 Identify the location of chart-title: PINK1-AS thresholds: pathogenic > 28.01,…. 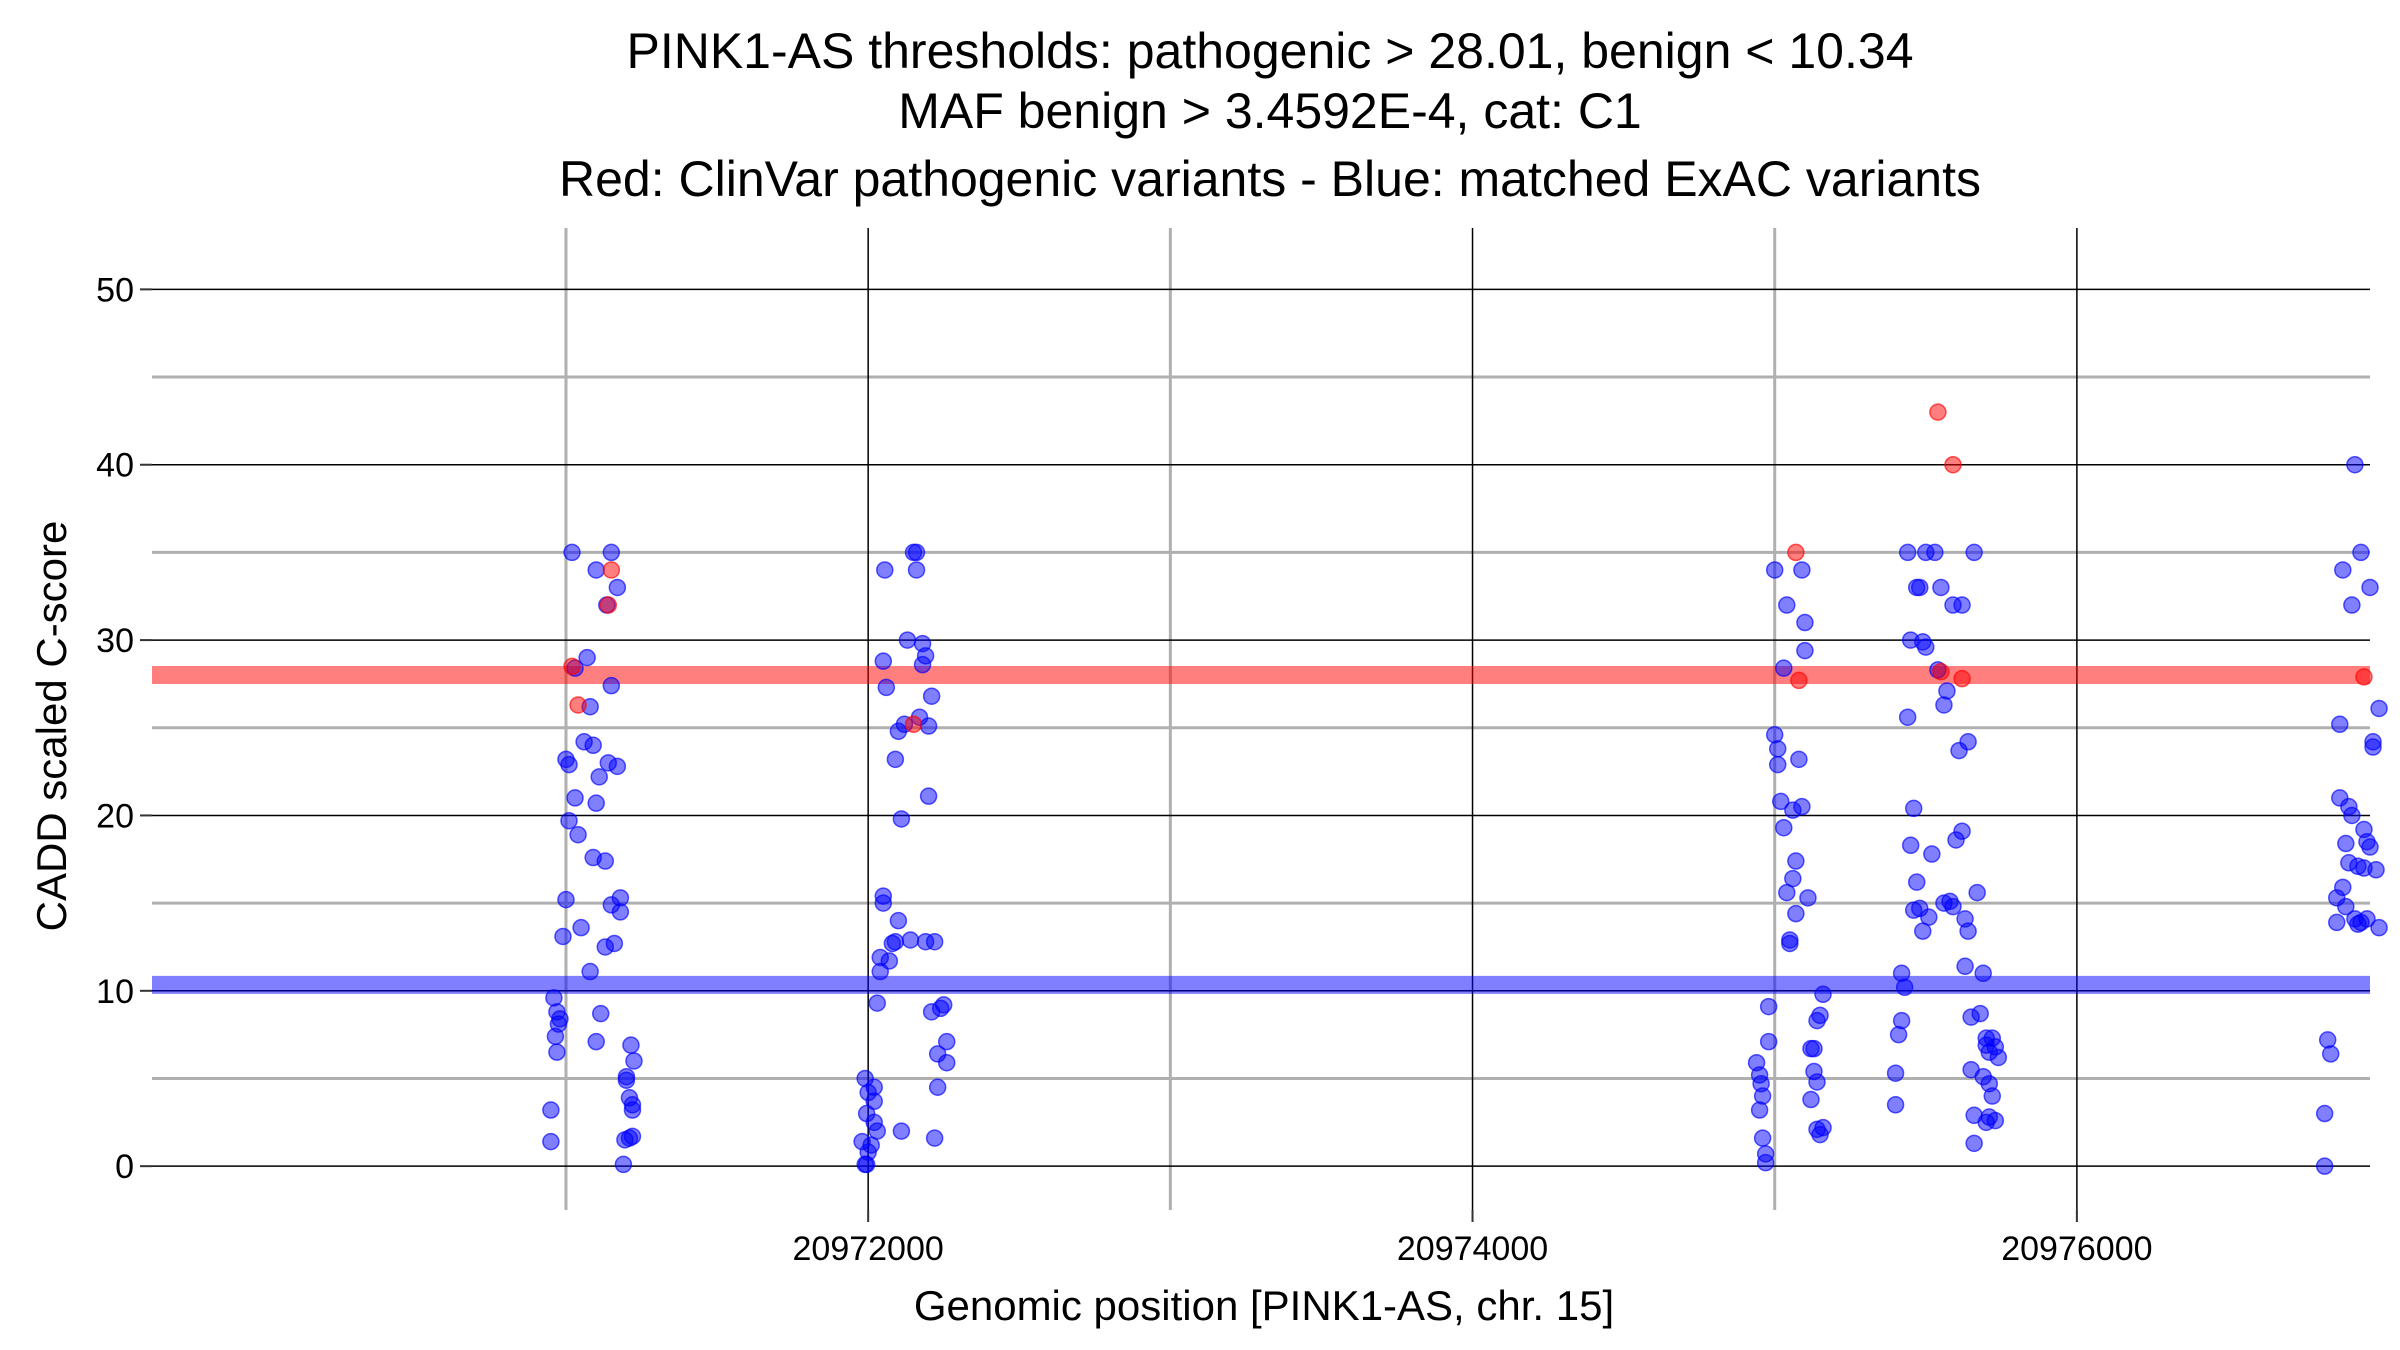
(1270, 115).